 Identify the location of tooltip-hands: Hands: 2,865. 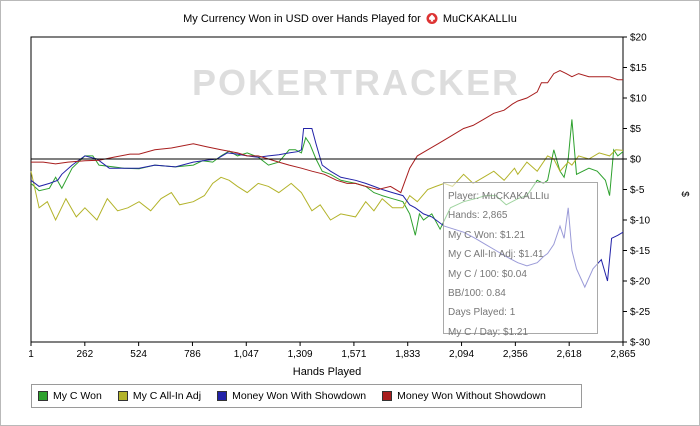
(478, 216).